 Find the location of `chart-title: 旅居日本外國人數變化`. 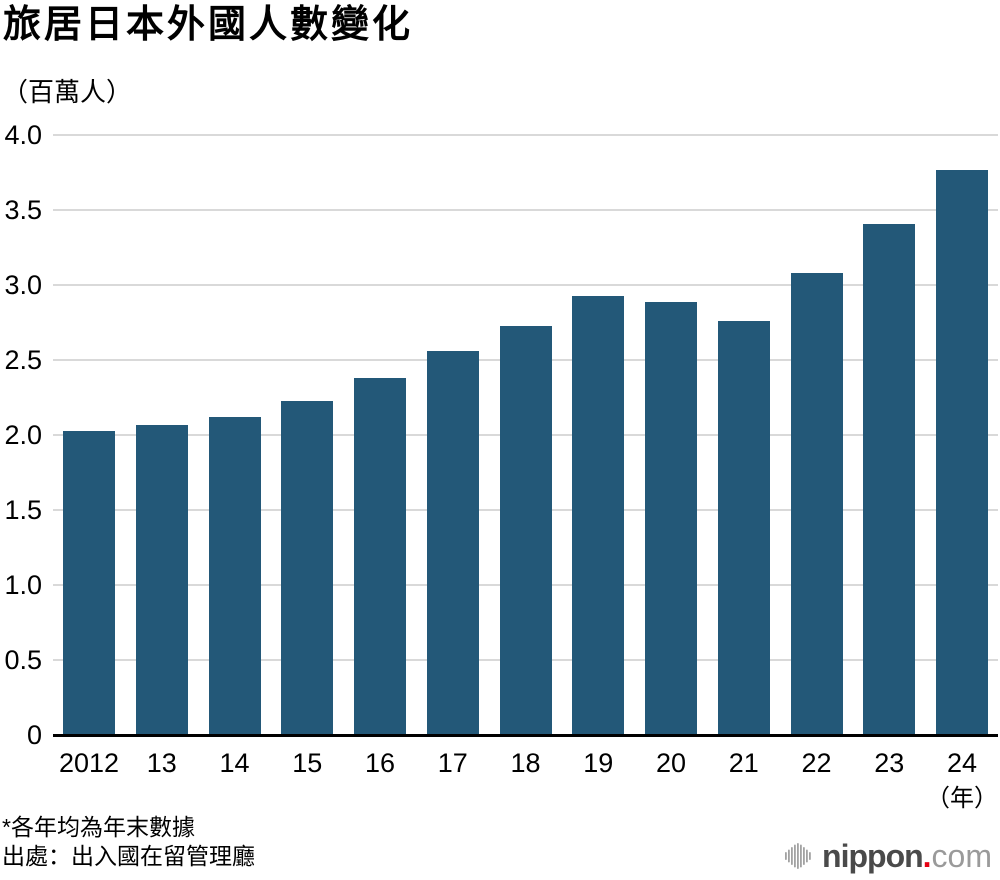

chart-title: 旅居日本外國人數變化 is located at coordinates (208, 25).